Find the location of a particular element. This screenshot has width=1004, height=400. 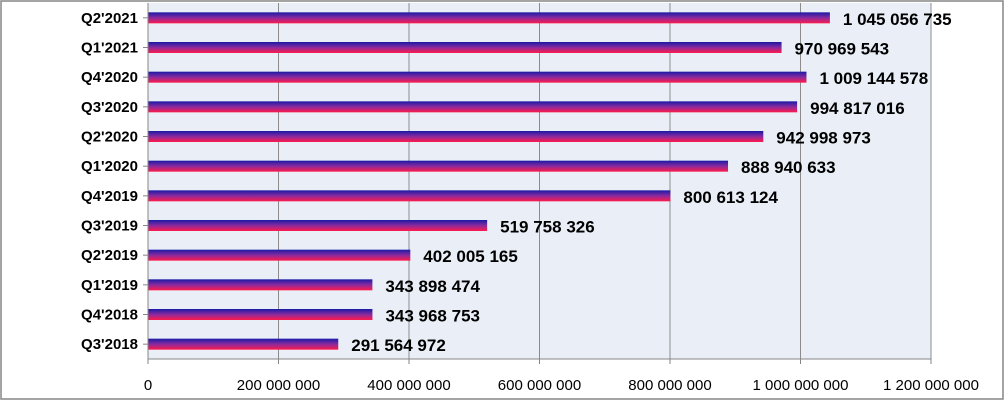

category-label: Q2'2019 is located at coordinates (109, 255).